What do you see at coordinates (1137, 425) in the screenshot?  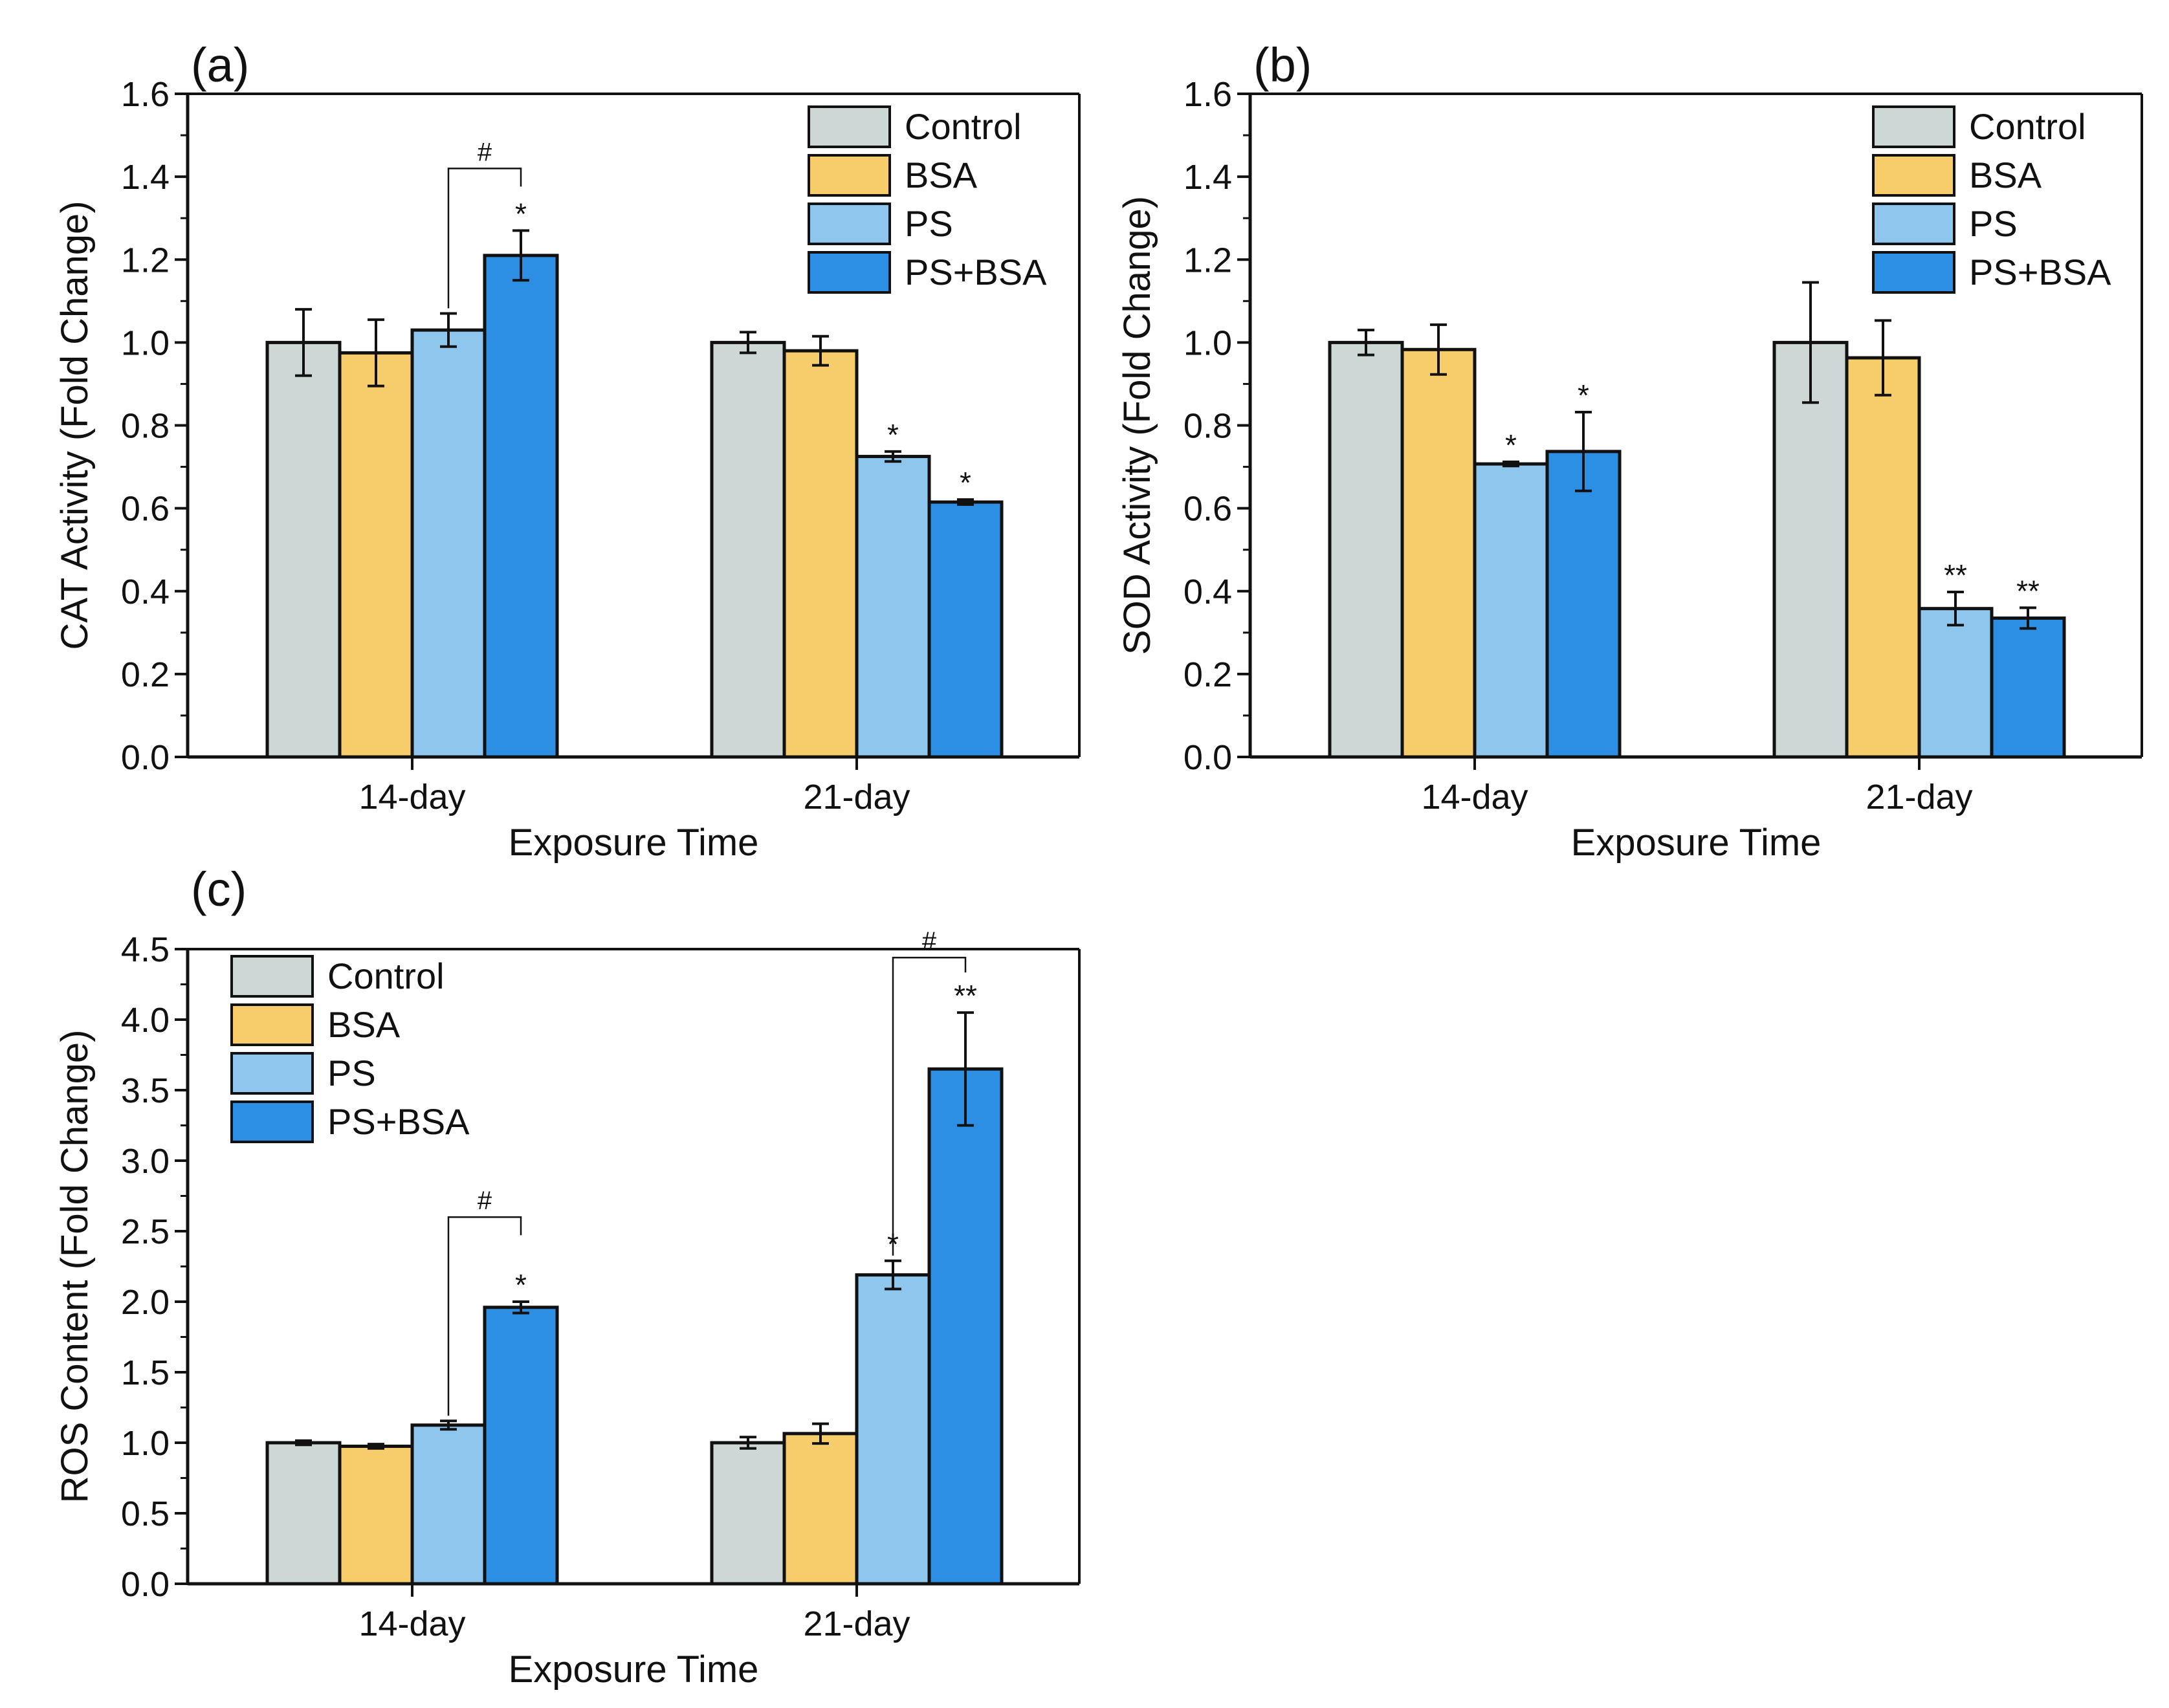 I see `y-axis-title: SOD Activity (Fold Change)` at bounding box center [1137, 425].